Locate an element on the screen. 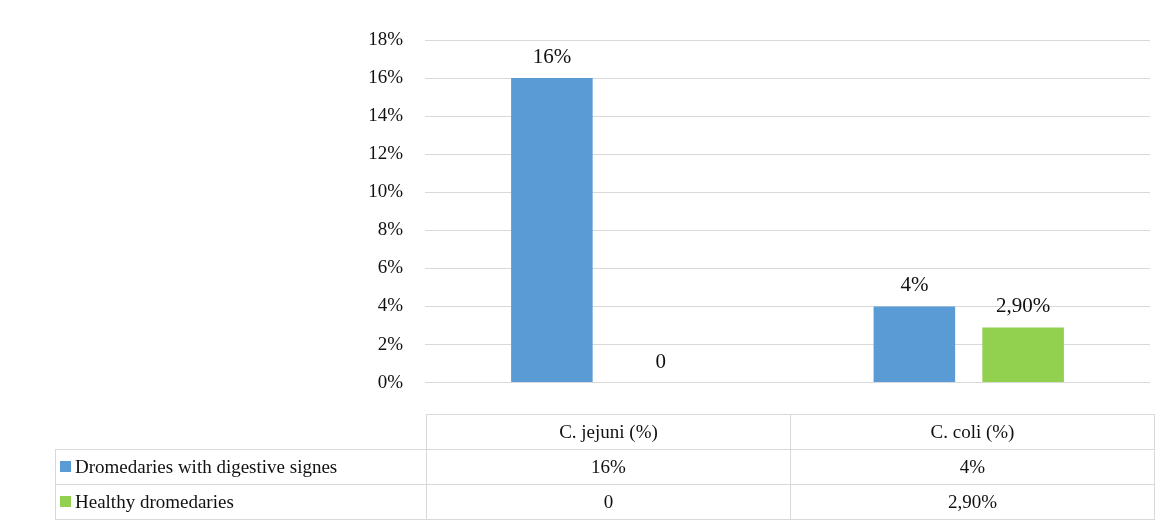  y-tick-label: 12% is located at coordinates (386, 153).